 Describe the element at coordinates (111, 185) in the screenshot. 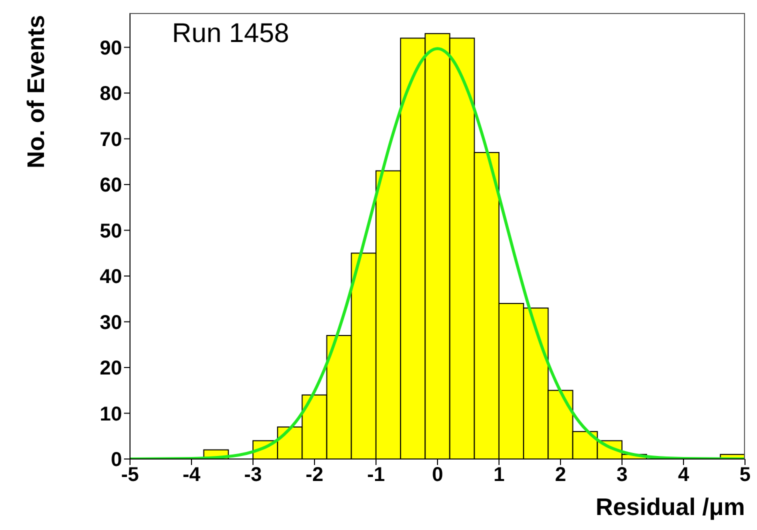

I see `y-tick-label: 60` at that location.